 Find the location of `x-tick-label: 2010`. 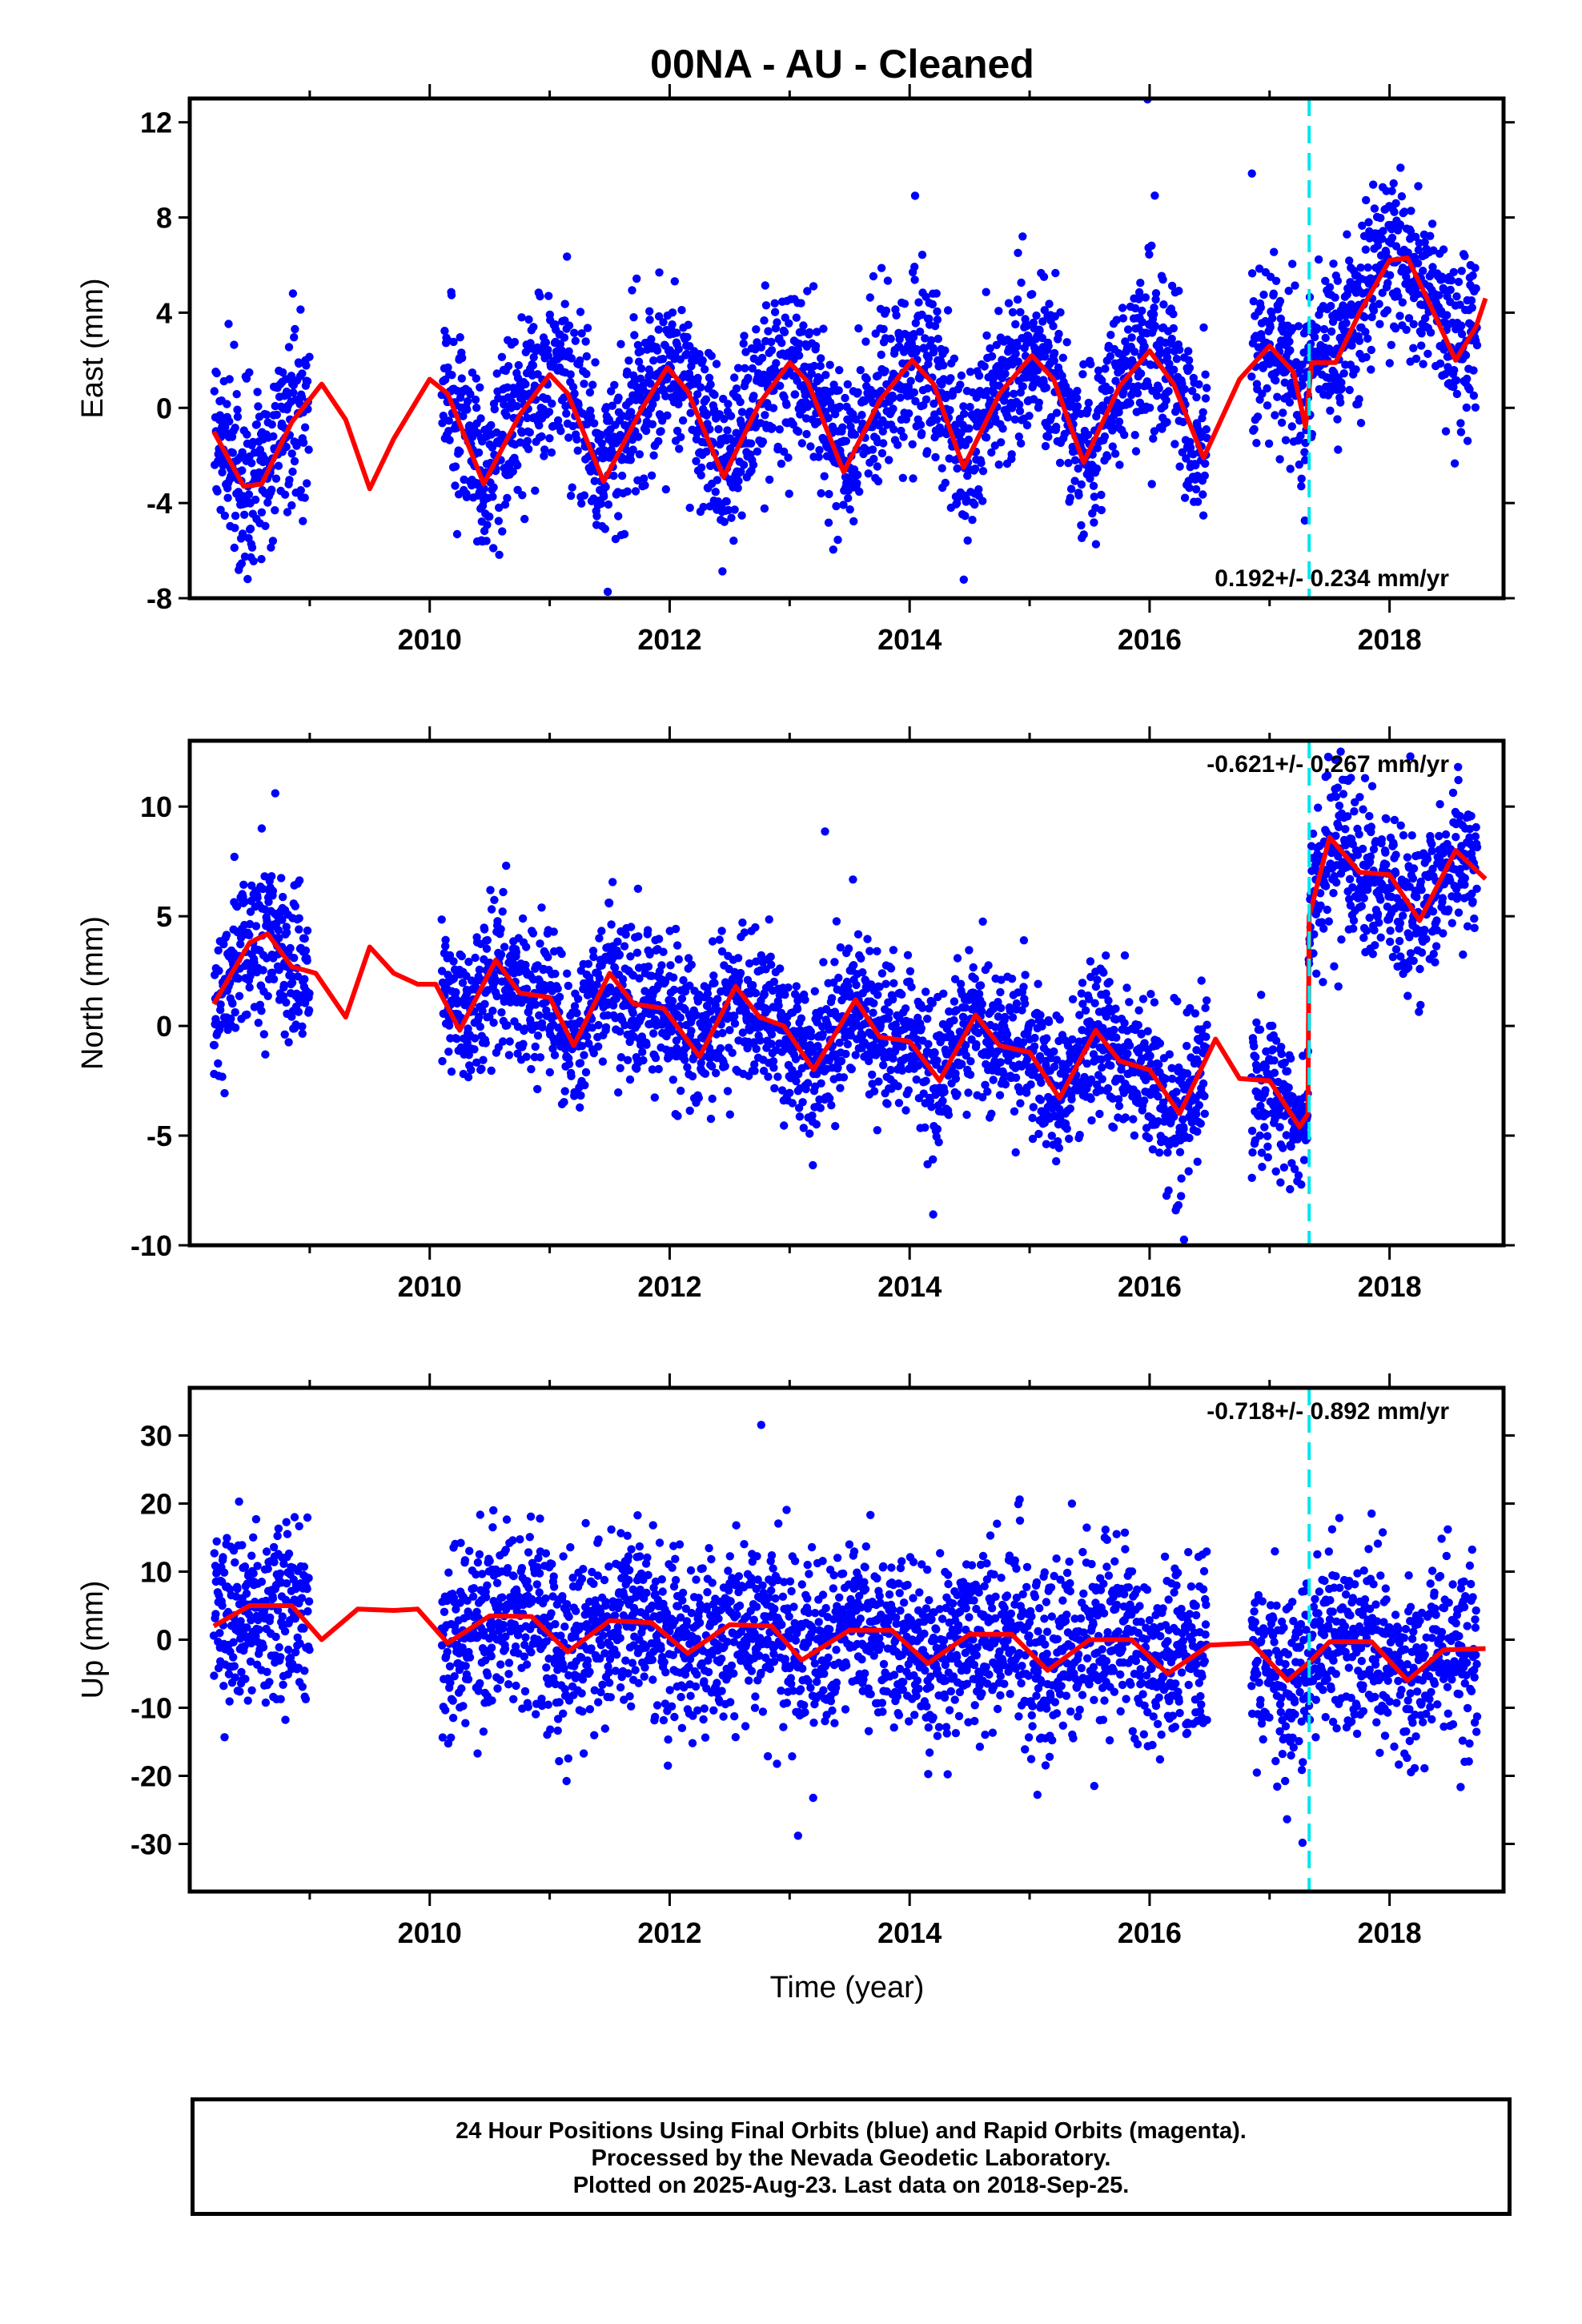

x-tick-label: 2010 is located at coordinates (430, 639).